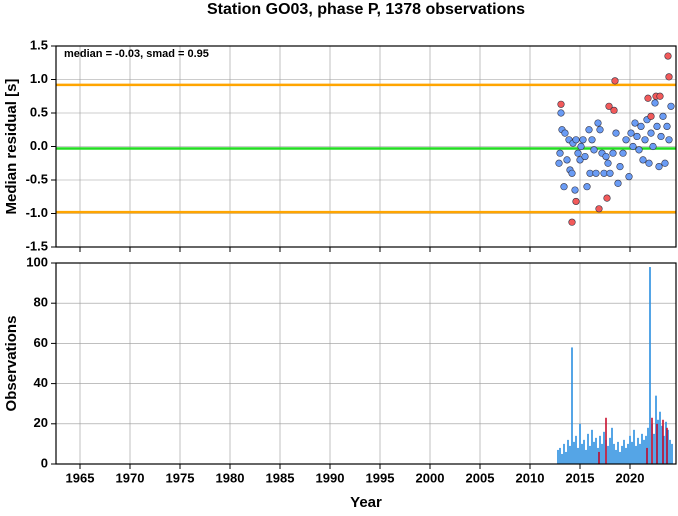 The height and width of the screenshot is (516, 678). What do you see at coordinates (37, 245) in the screenshot?
I see `y-tick-label: -1.5` at bounding box center [37, 245].